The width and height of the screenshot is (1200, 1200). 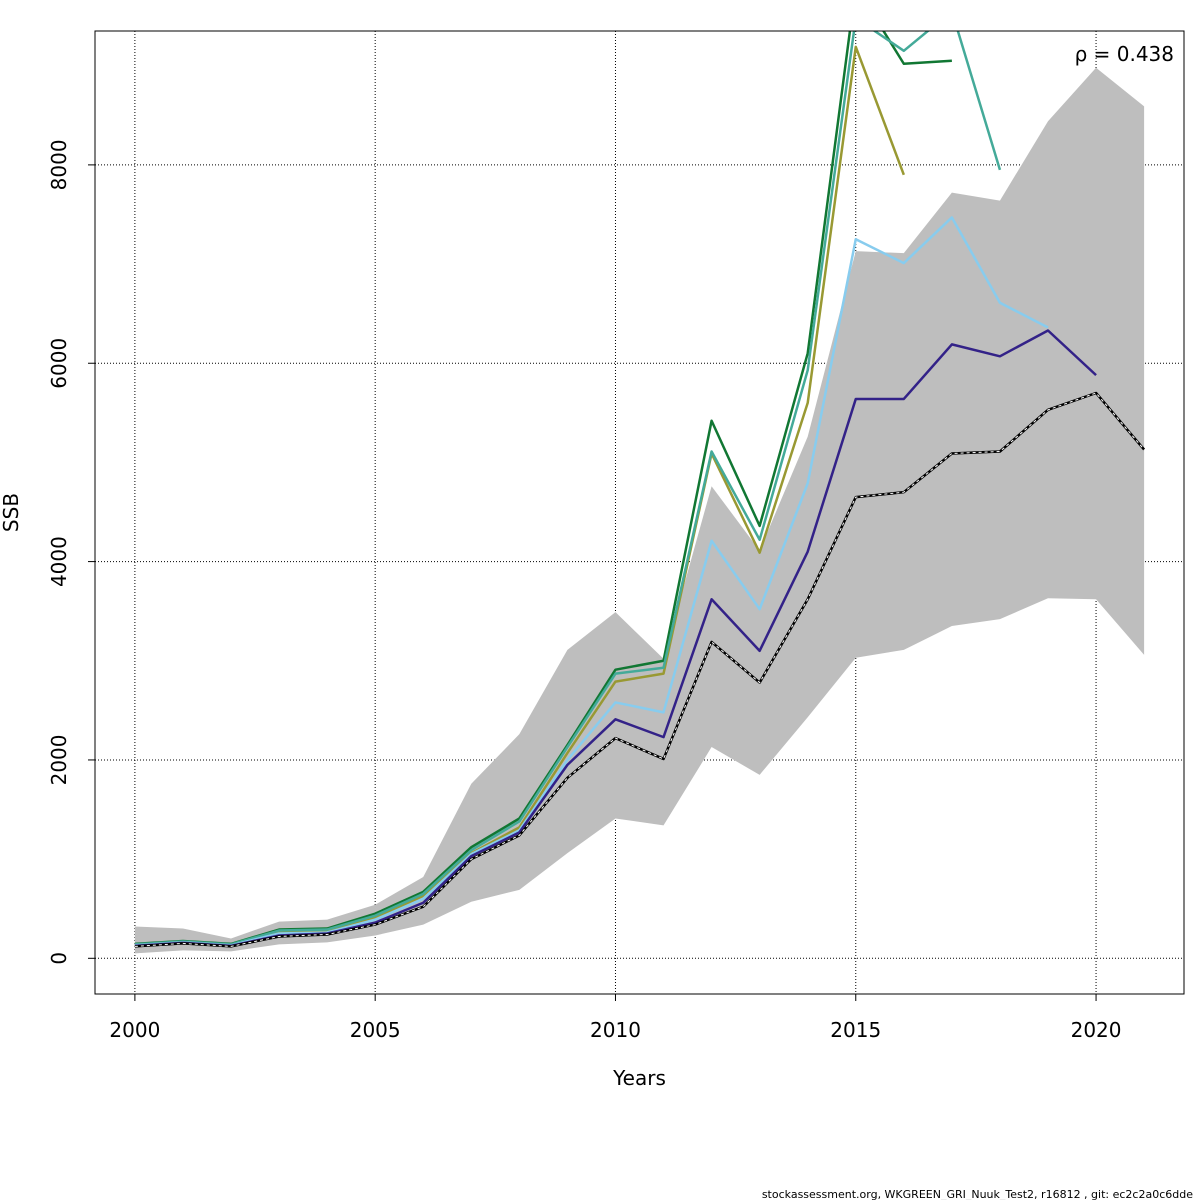 I want to click on x-tick-label-2015: 2015, so click(x=855, y=1030).